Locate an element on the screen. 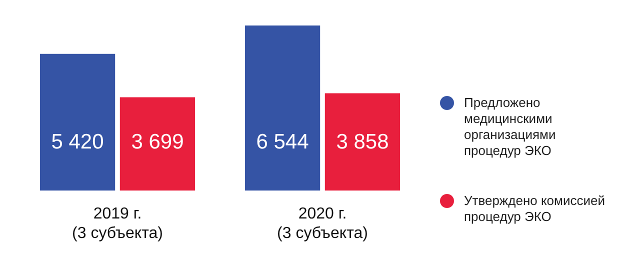 This screenshot has height=279, width=627. data-label: 5 420 is located at coordinates (77, 142).